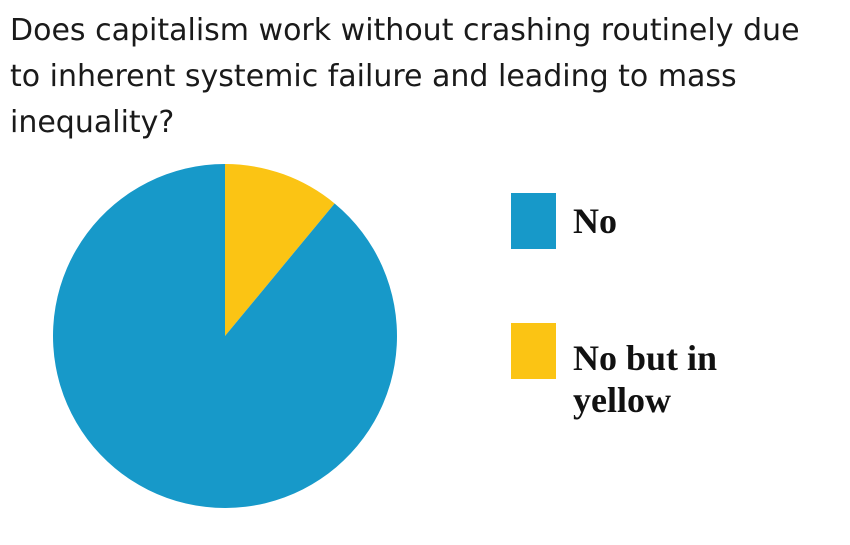  I want to click on legend-swatch-no-but-in-yellow, so click(533, 351).